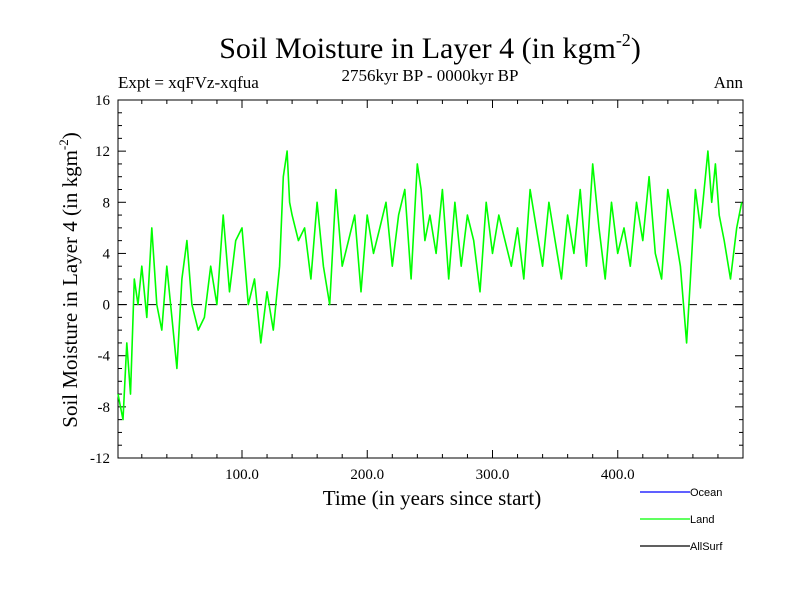 The width and height of the screenshot is (800, 600). Describe the element at coordinates (430, 475) in the screenshot. I see `x-tick-labels: 100.0 200.0 300.0 400.0` at that location.